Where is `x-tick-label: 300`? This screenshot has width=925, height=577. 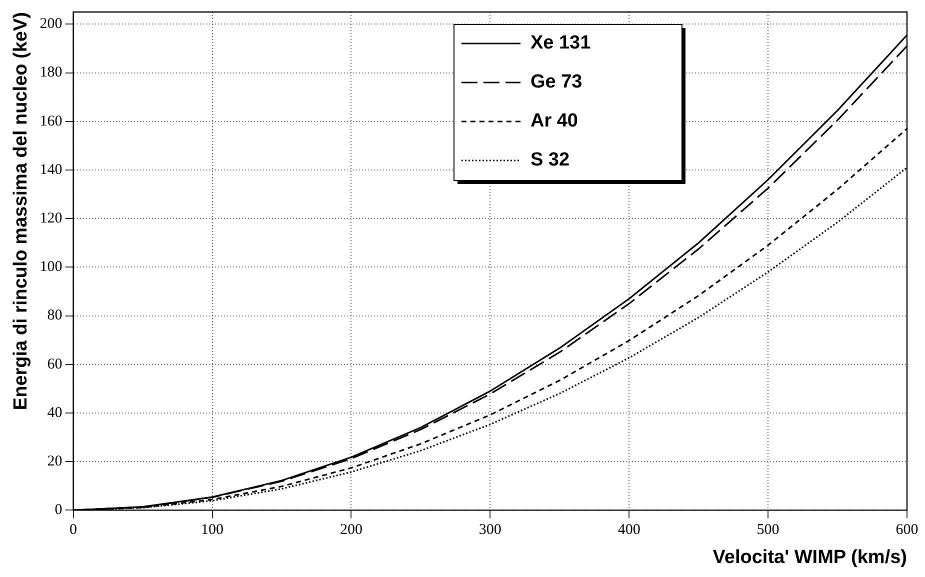 x-tick-label: 300 is located at coordinates (490, 530).